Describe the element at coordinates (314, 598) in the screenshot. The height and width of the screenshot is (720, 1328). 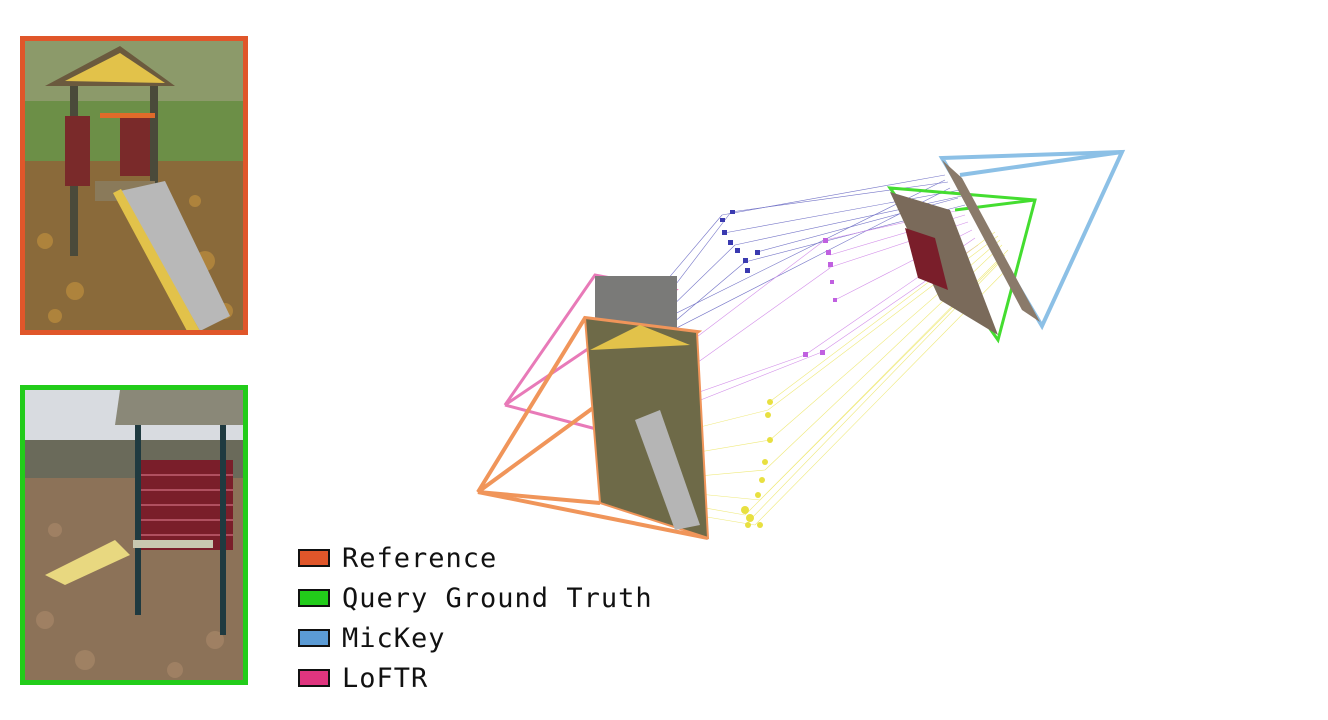
I see `legend-swatch-query-gt` at that location.